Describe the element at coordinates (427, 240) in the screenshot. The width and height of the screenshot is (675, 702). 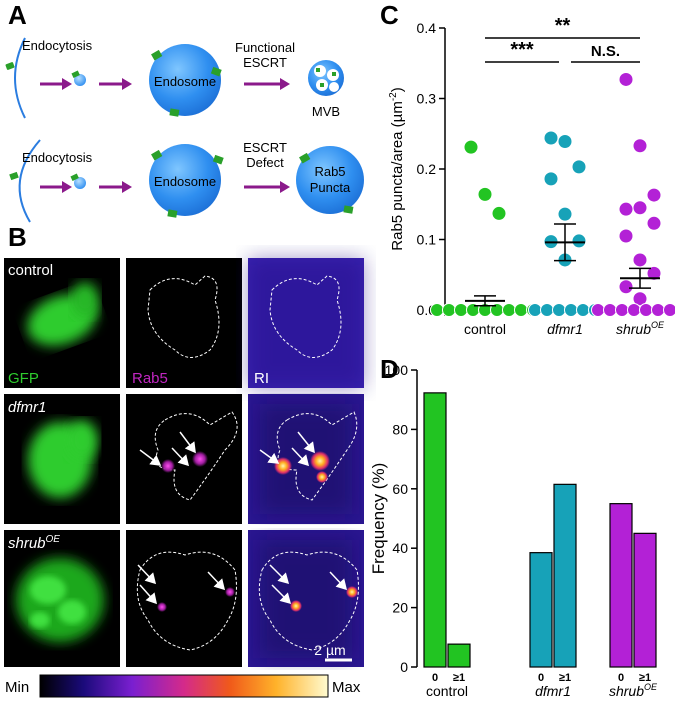
I see `y-tick-label: 0.1` at that location.